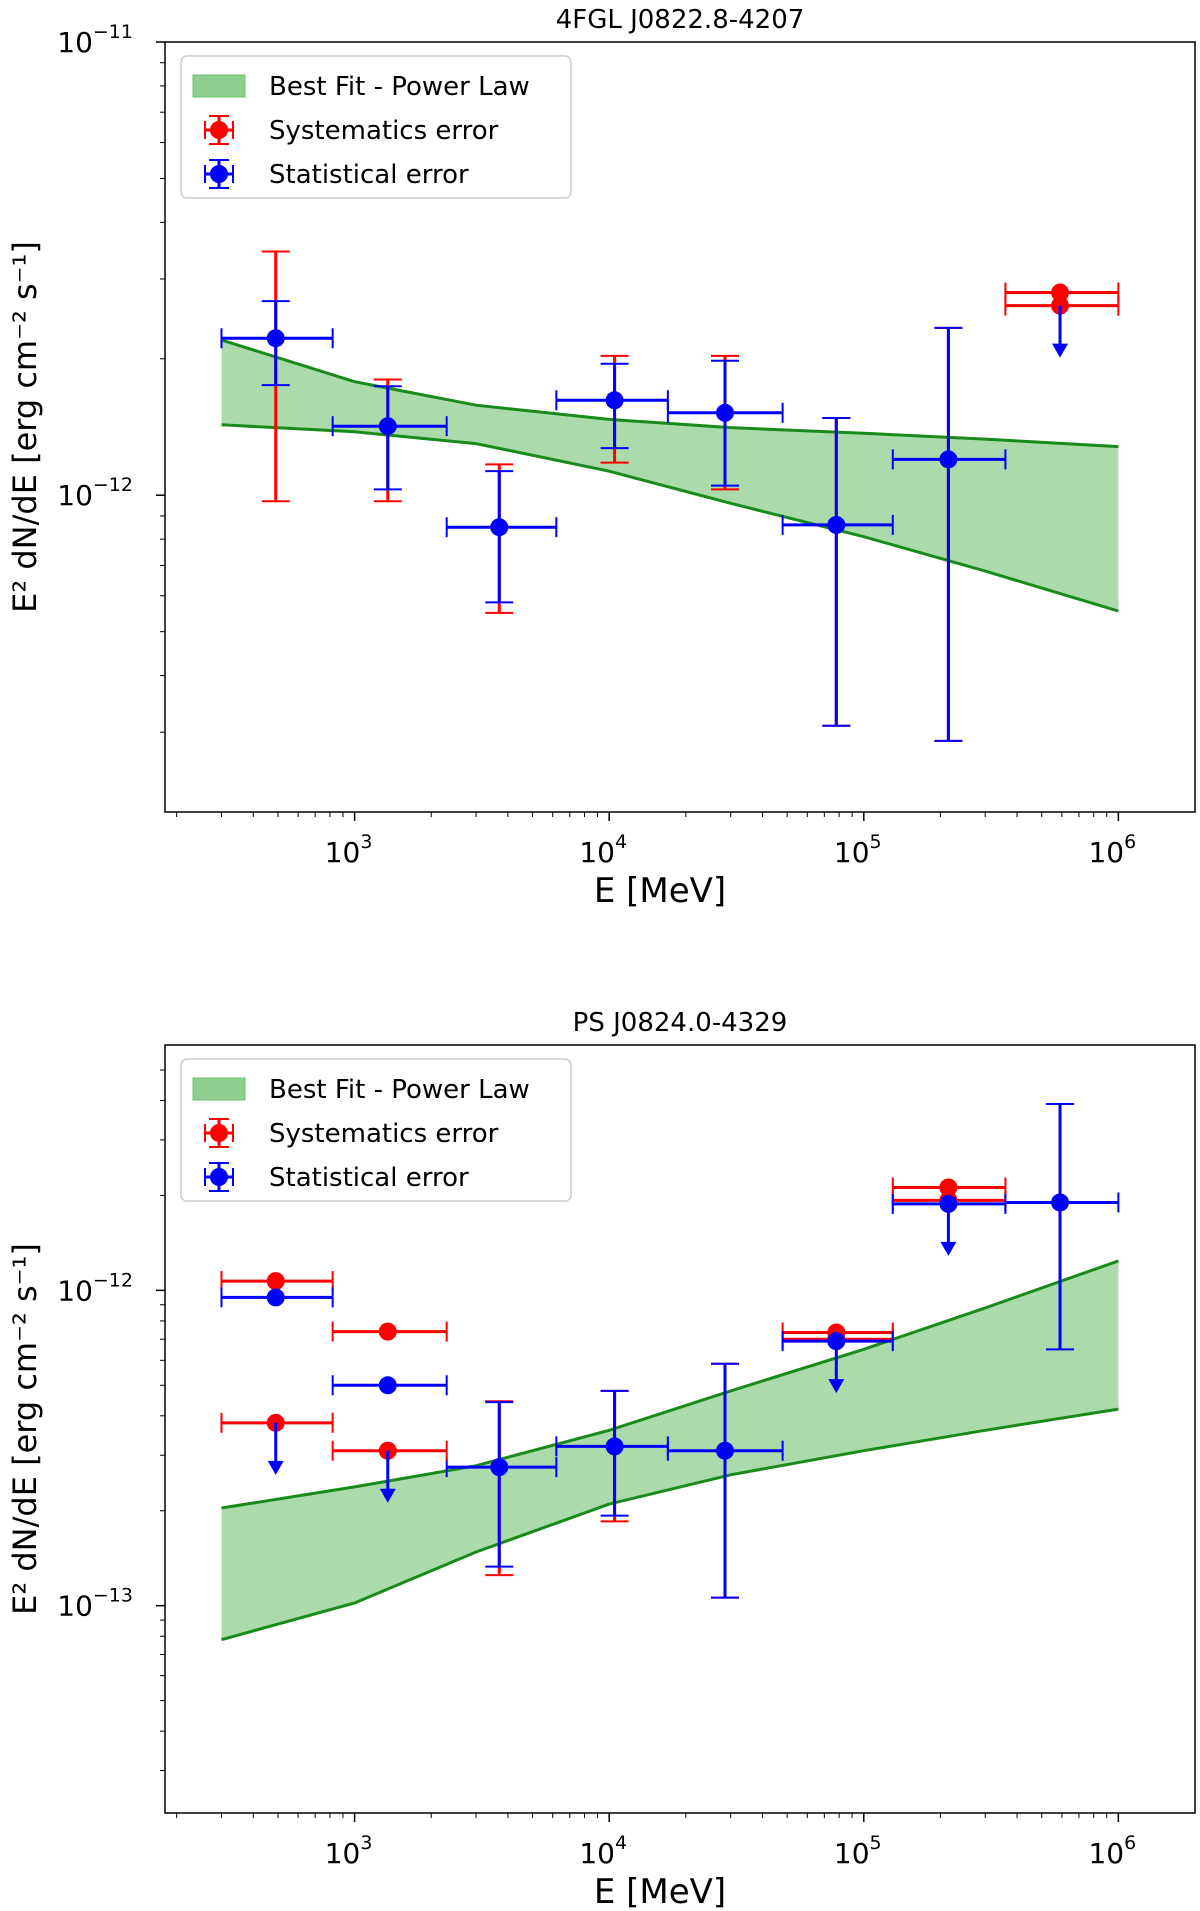 This screenshot has height=1911, width=1200. What do you see at coordinates (670, 1384) in the screenshot?
I see `fit-band-upper-line` at bounding box center [670, 1384].